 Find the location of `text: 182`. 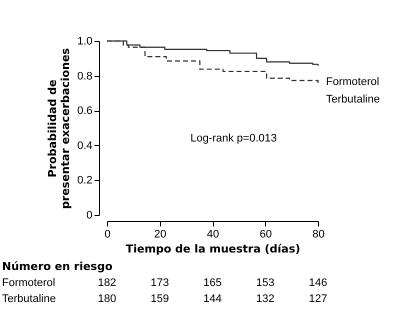

text: 182 is located at coordinates (107, 283).